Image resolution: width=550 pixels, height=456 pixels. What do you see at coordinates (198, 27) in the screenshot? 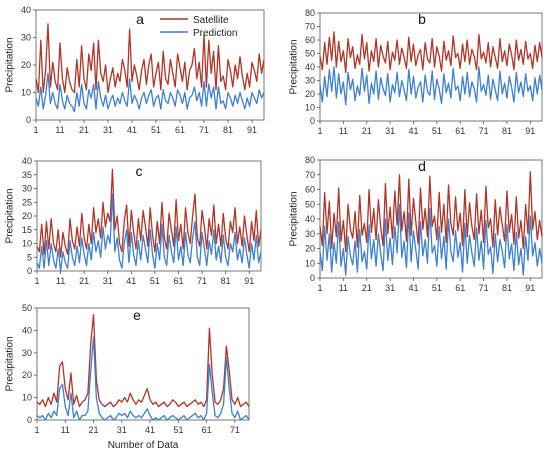
I see `legend: Satellite Prediction` at bounding box center [198, 27].